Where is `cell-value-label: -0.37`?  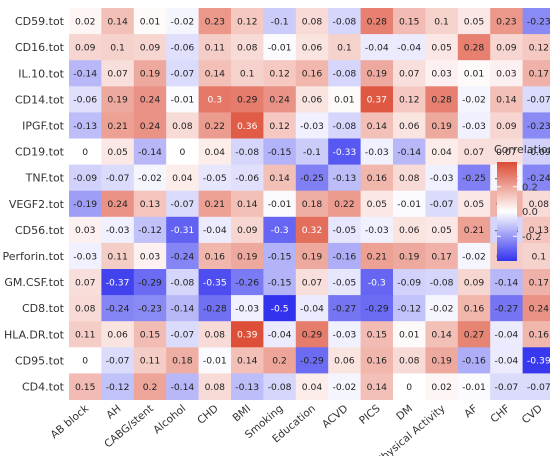 cell-value-label: -0.37 is located at coordinates (118, 282).